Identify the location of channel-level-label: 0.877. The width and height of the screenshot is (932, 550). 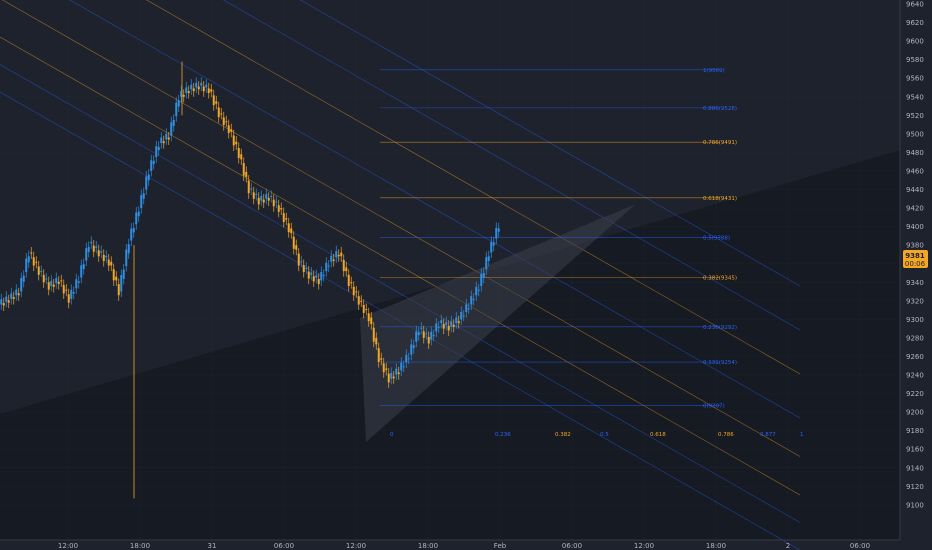
(768, 435).